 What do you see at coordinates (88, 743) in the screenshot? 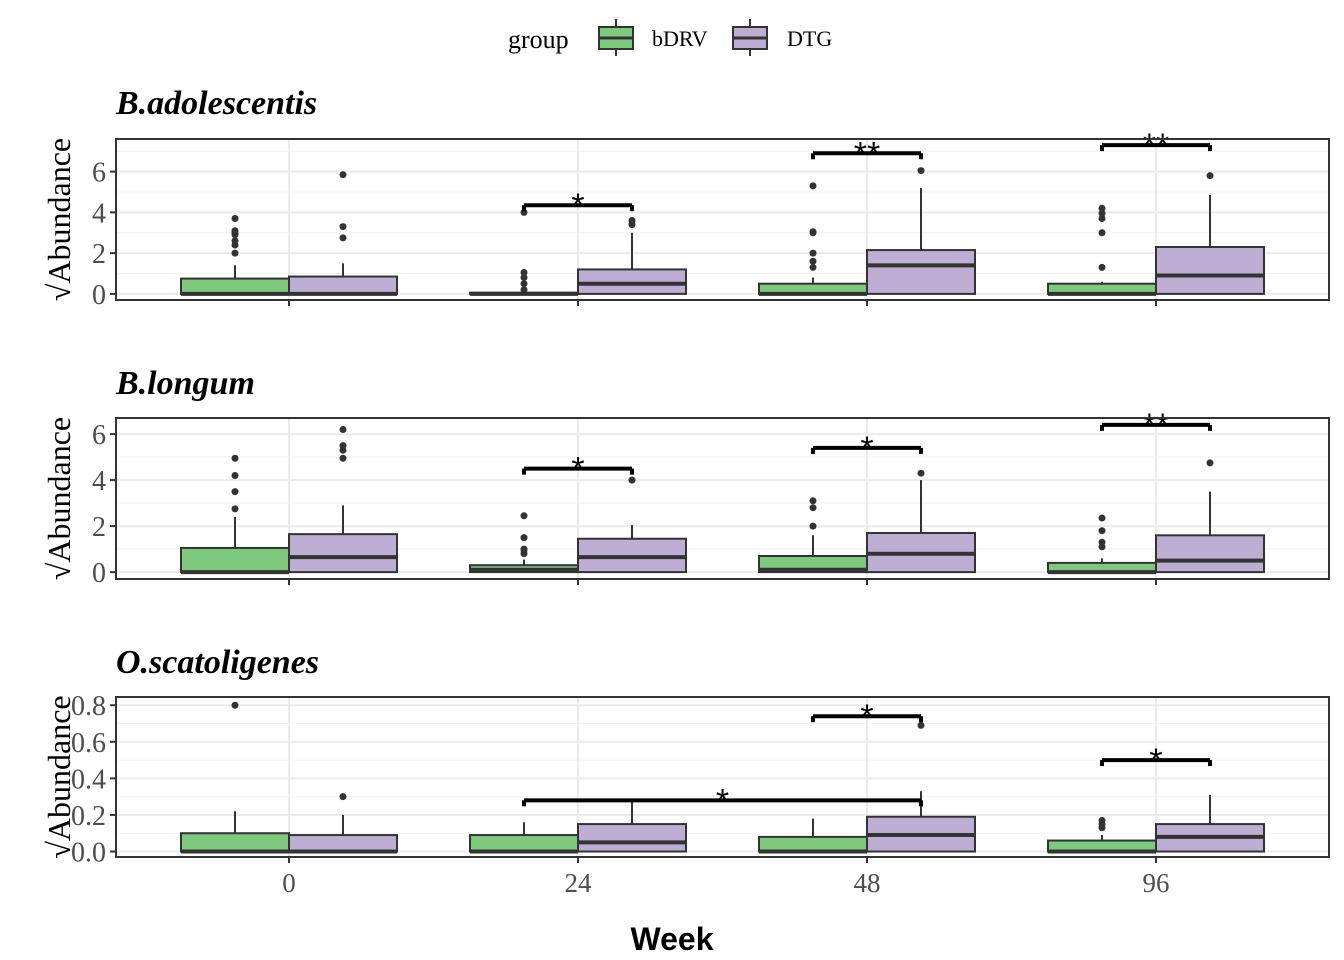
I see `y-tick-label: 0.6` at bounding box center [88, 743].